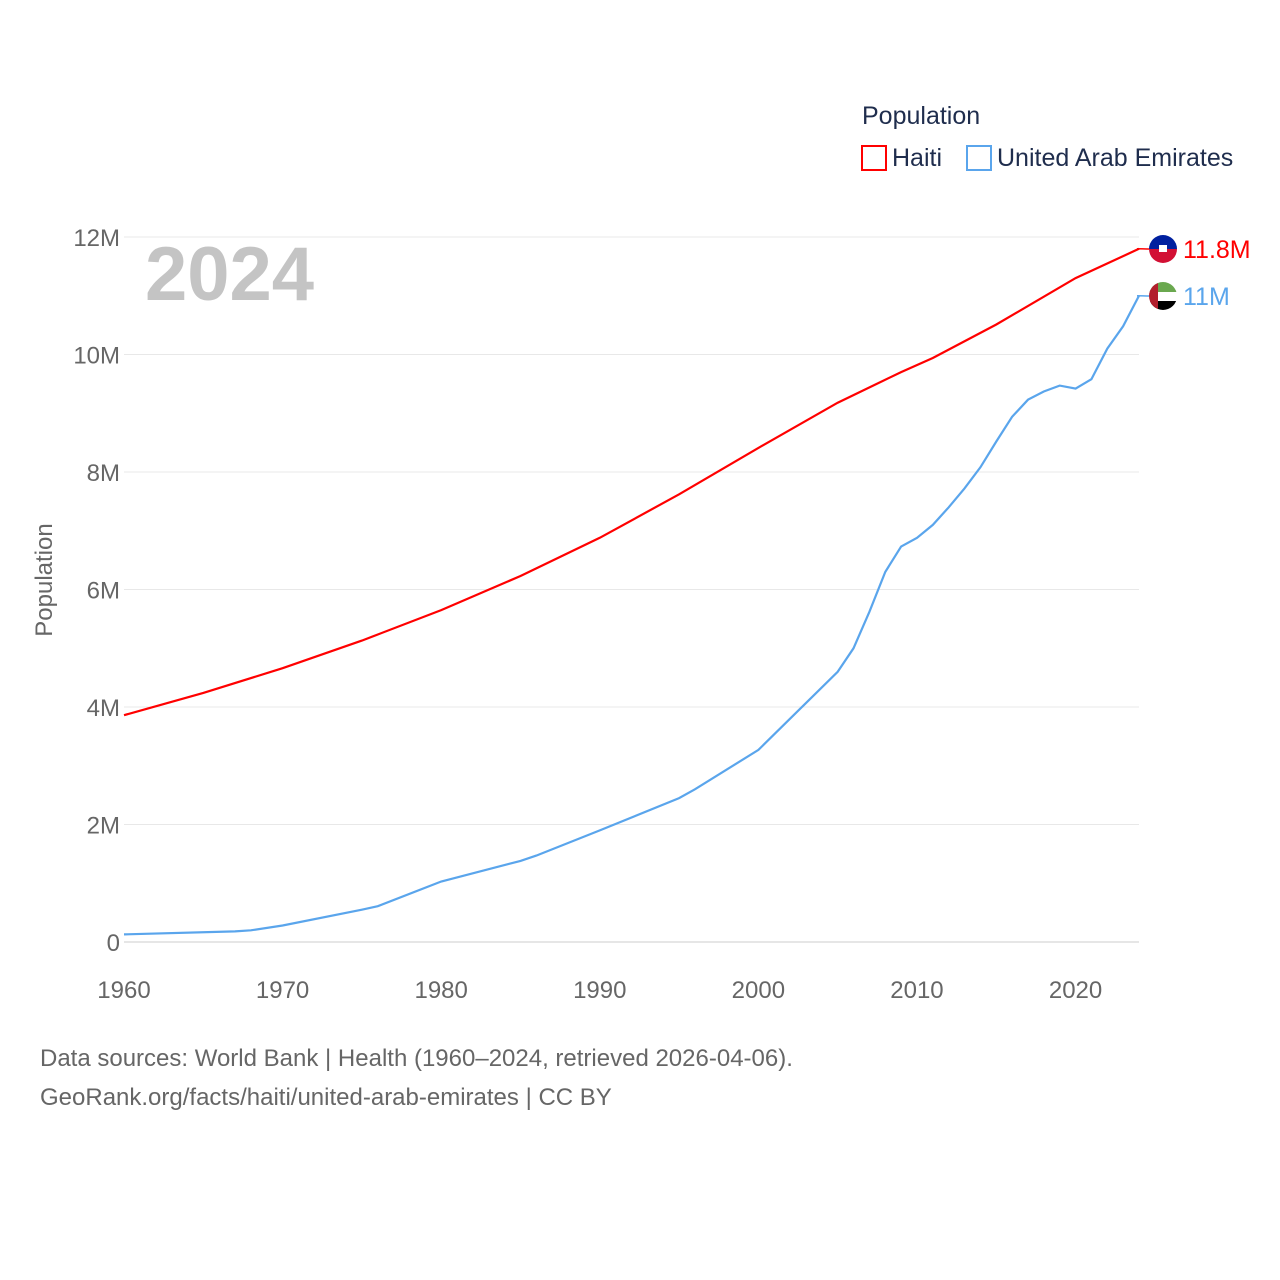 This screenshot has height=1280, width=1280. Describe the element at coordinates (979, 158) in the screenshot. I see `legend-swatch-uae` at that location.